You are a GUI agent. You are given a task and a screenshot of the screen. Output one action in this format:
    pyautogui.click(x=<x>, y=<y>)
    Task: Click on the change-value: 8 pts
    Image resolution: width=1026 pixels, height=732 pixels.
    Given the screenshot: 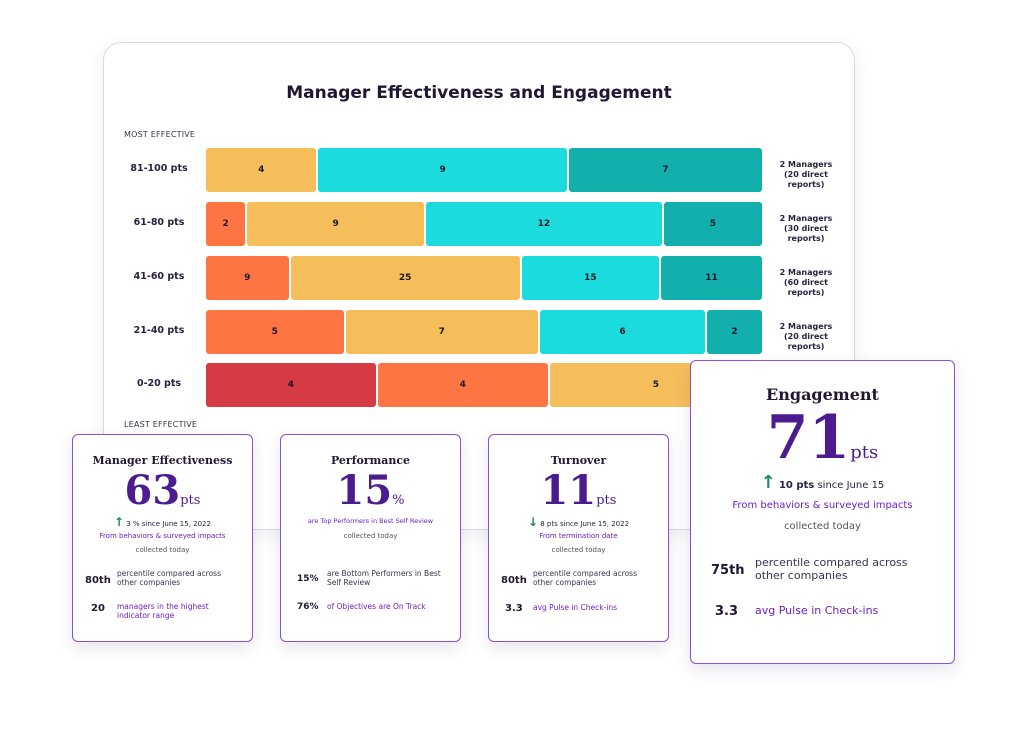 What is the action you would take?
    pyautogui.click(x=549, y=524)
    